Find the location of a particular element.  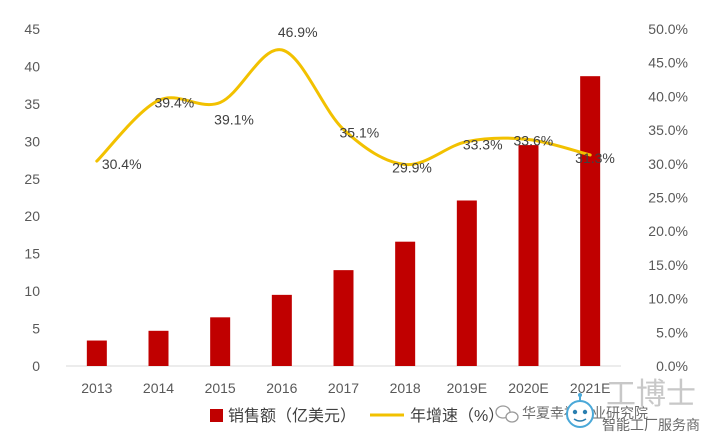

growth-label-2016: 46.9% is located at coordinates (298, 32).